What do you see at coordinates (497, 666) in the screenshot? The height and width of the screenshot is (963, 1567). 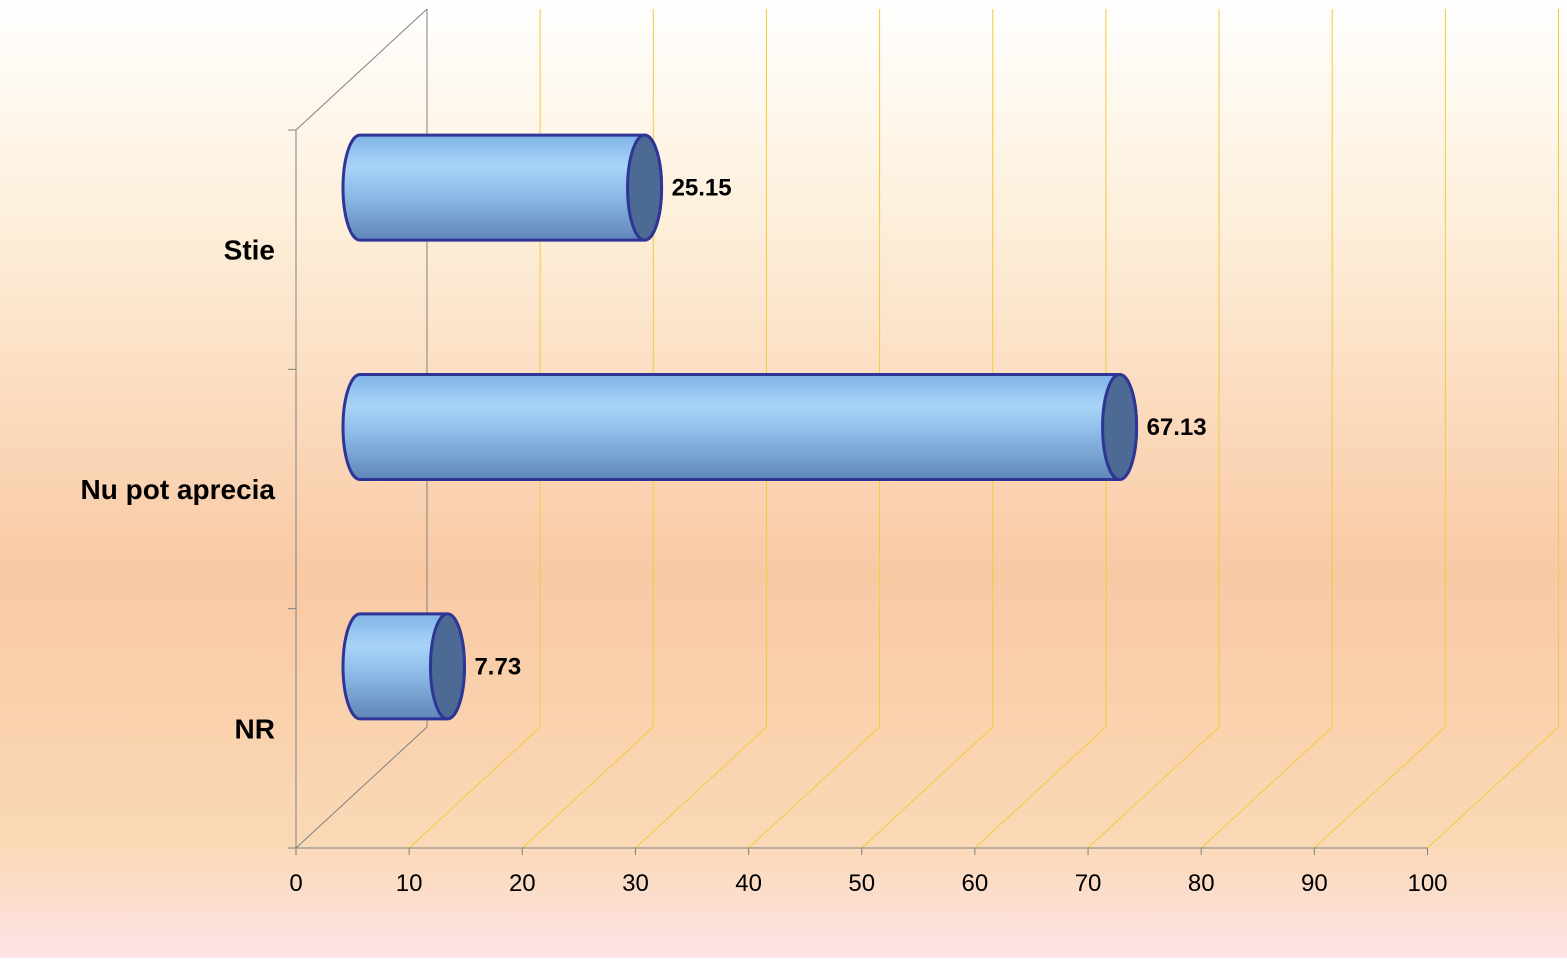 I see `data-label: 7.73` at bounding box center [497, 666].